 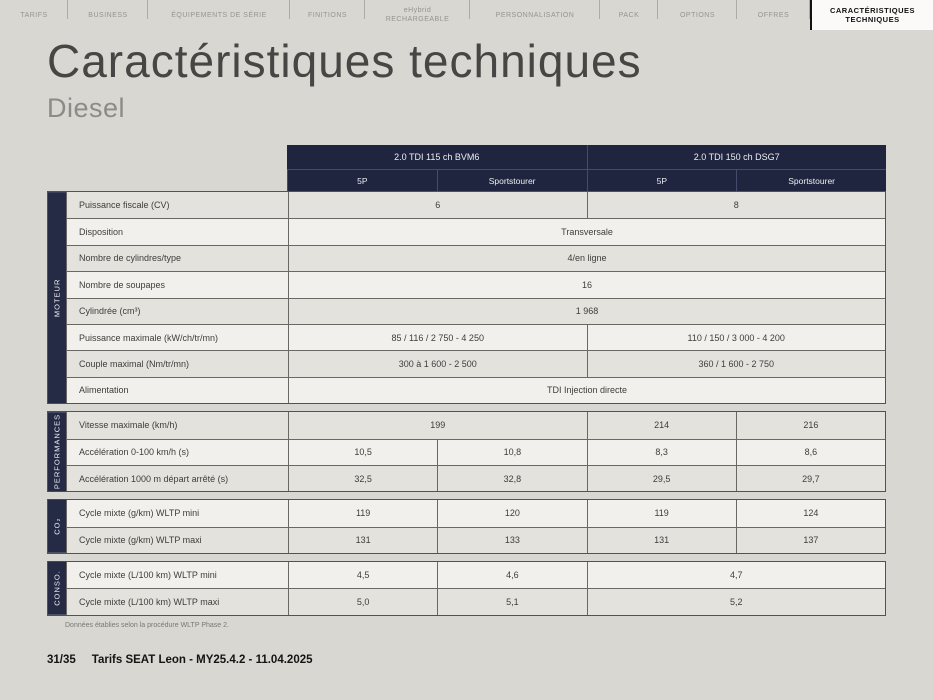 I want to click on nav-tab-finitions: FINITIONS, so click(x=327, y=15).